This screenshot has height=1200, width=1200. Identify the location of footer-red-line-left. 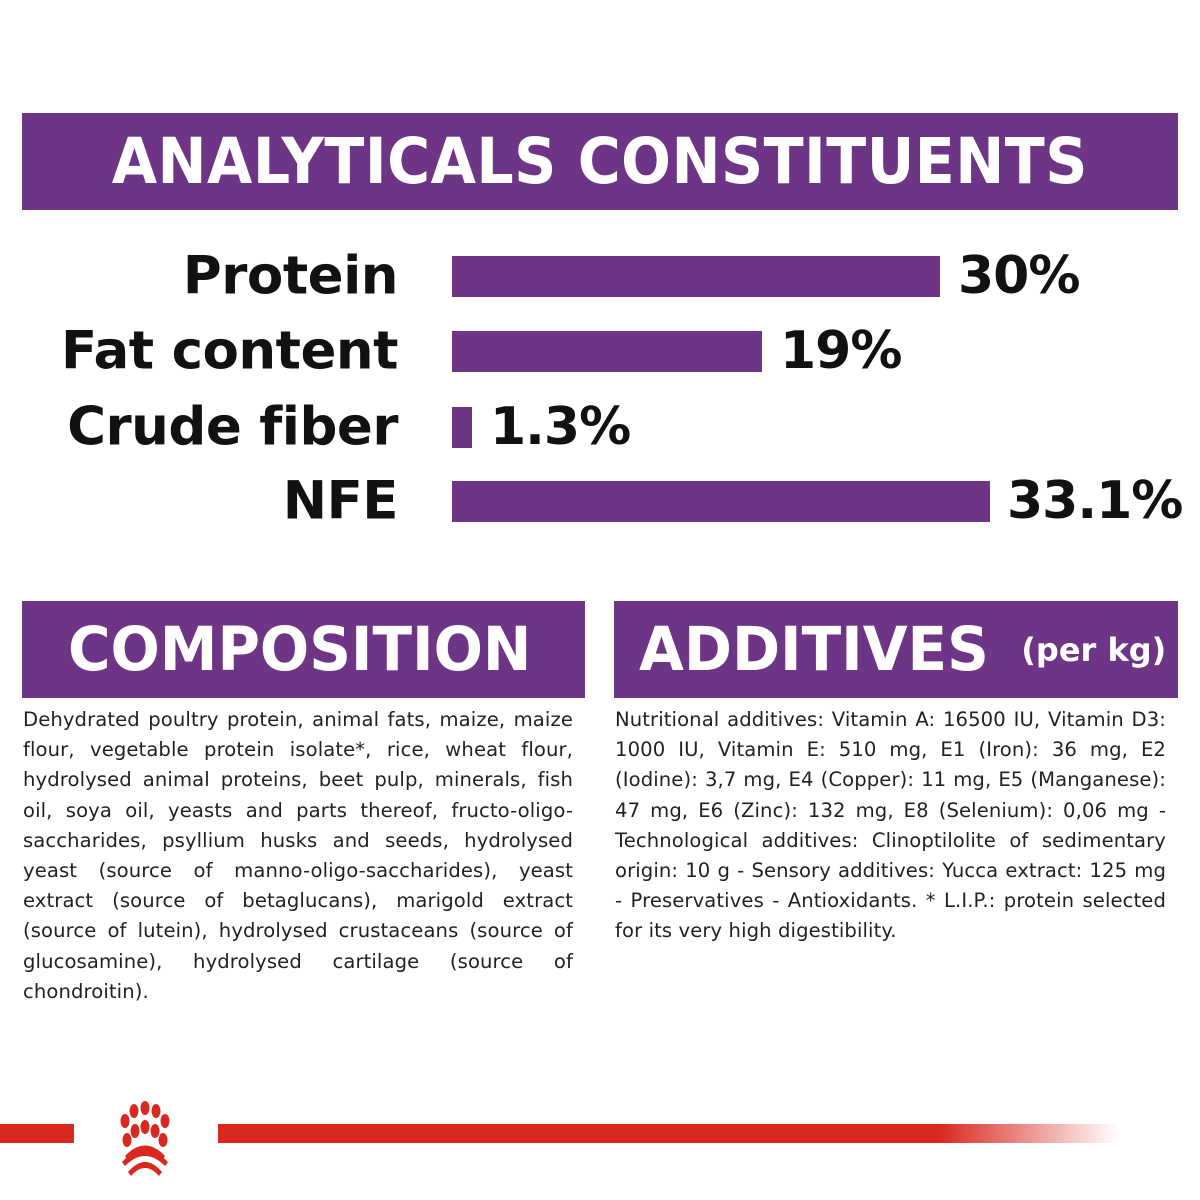
(37, 1133).